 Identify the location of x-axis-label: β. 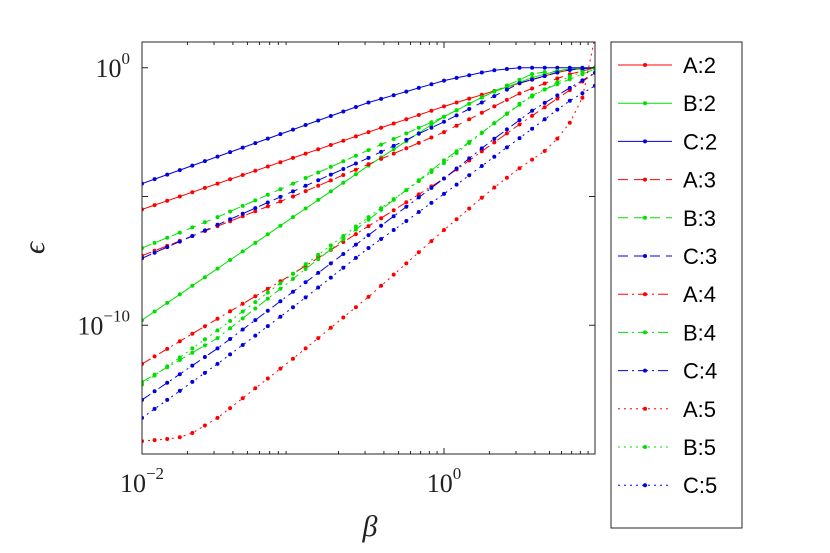
(370, 526).